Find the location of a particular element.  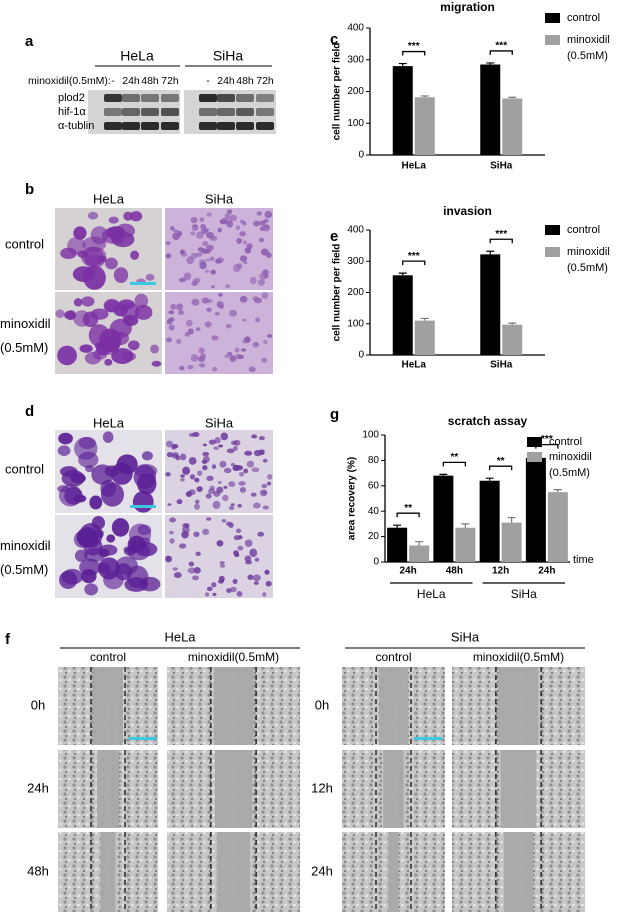

column-label: control is located at coordinates (393, 657).